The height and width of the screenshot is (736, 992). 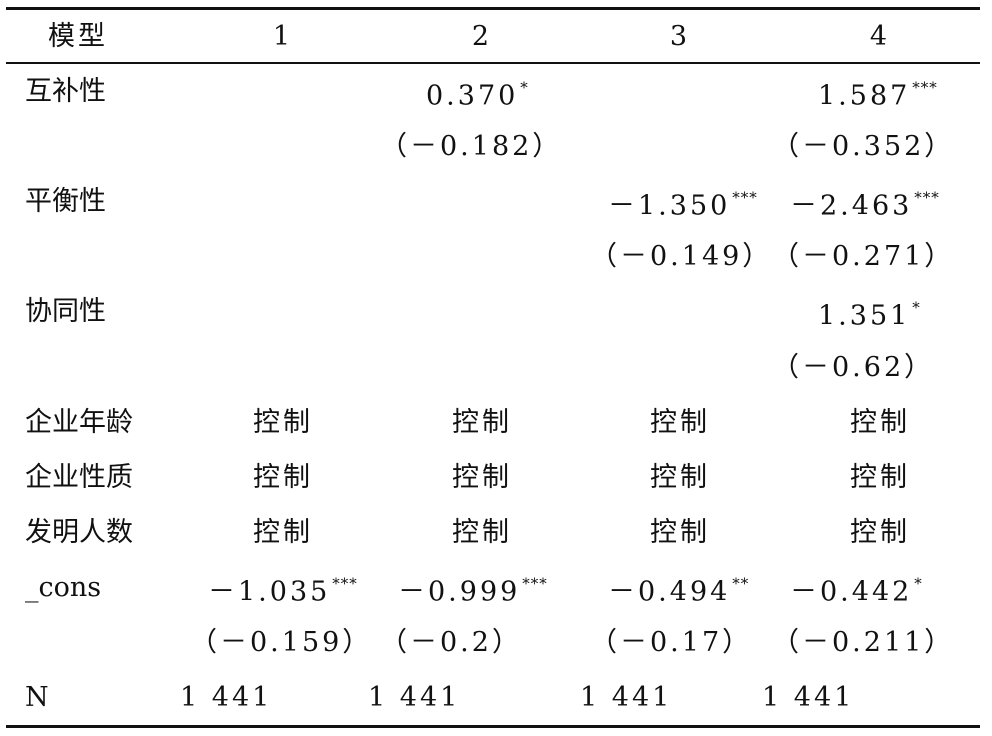 I want to click on cell: （－0.211）, so click(x=863, y=643).